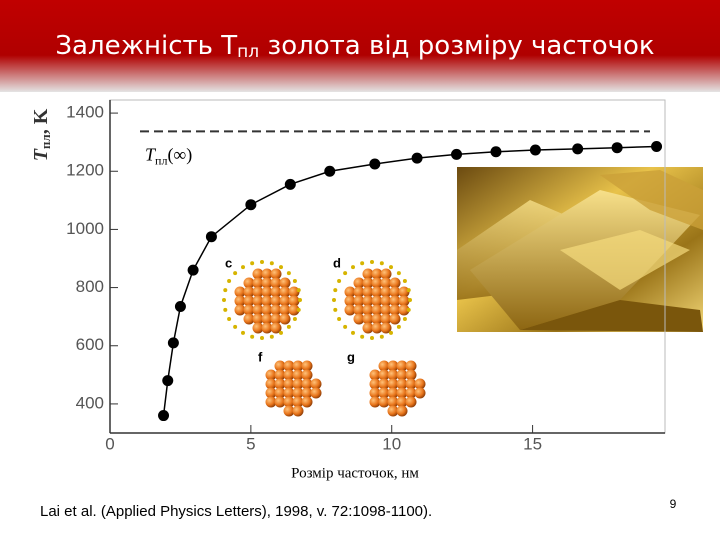  I want to click on y-tick-label: 1000, so click(85, 228).